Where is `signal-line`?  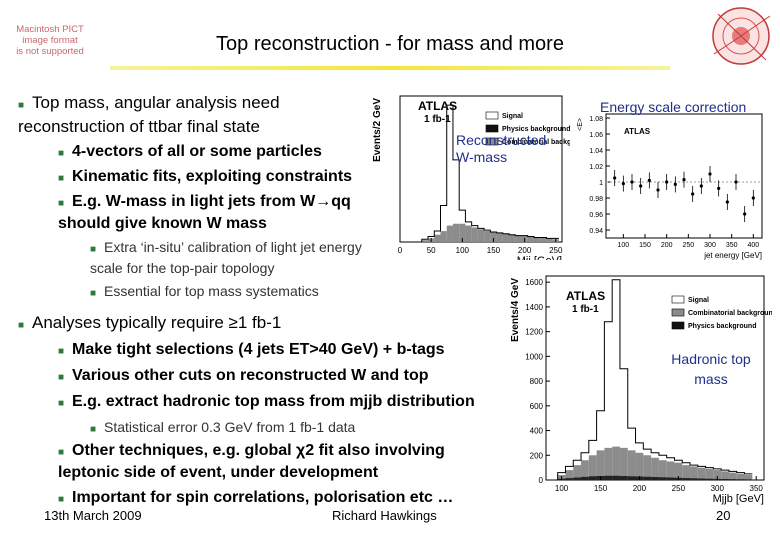
signal-line is located at coordinates (490, 173).